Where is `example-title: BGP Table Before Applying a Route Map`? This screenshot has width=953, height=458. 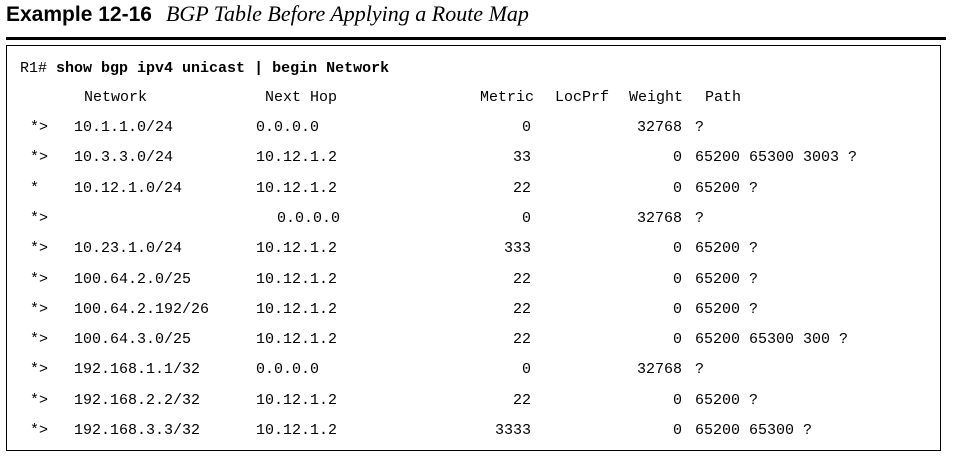
example-title: BGP Table Before Applying a Route Map is located at coordinates (347, 13).